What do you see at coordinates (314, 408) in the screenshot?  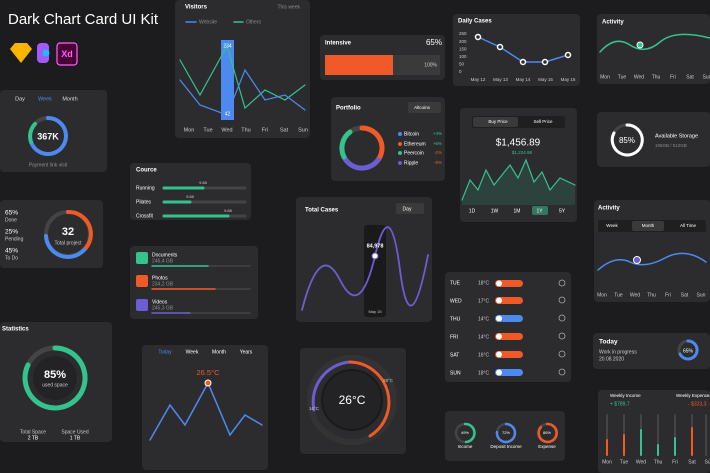 I see `min: 16°C` at bounding box center [314, 408].